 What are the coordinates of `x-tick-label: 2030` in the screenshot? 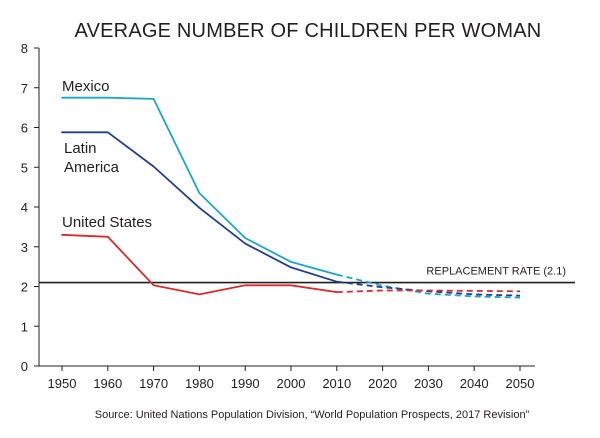 It's located at (428, 383).